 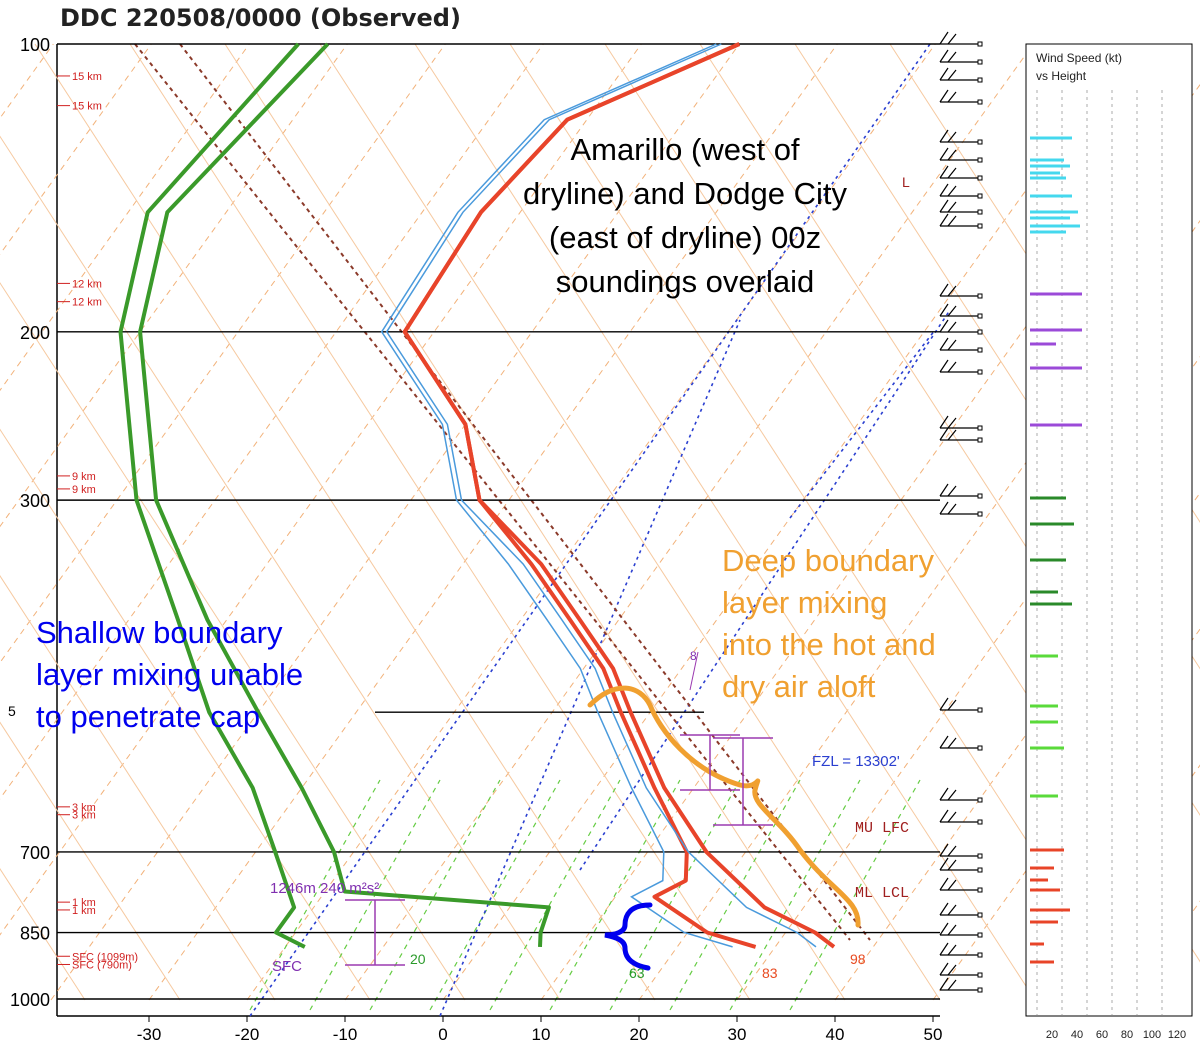 I want to click on x-tick-label: 30, so click(x=737, y=1034).